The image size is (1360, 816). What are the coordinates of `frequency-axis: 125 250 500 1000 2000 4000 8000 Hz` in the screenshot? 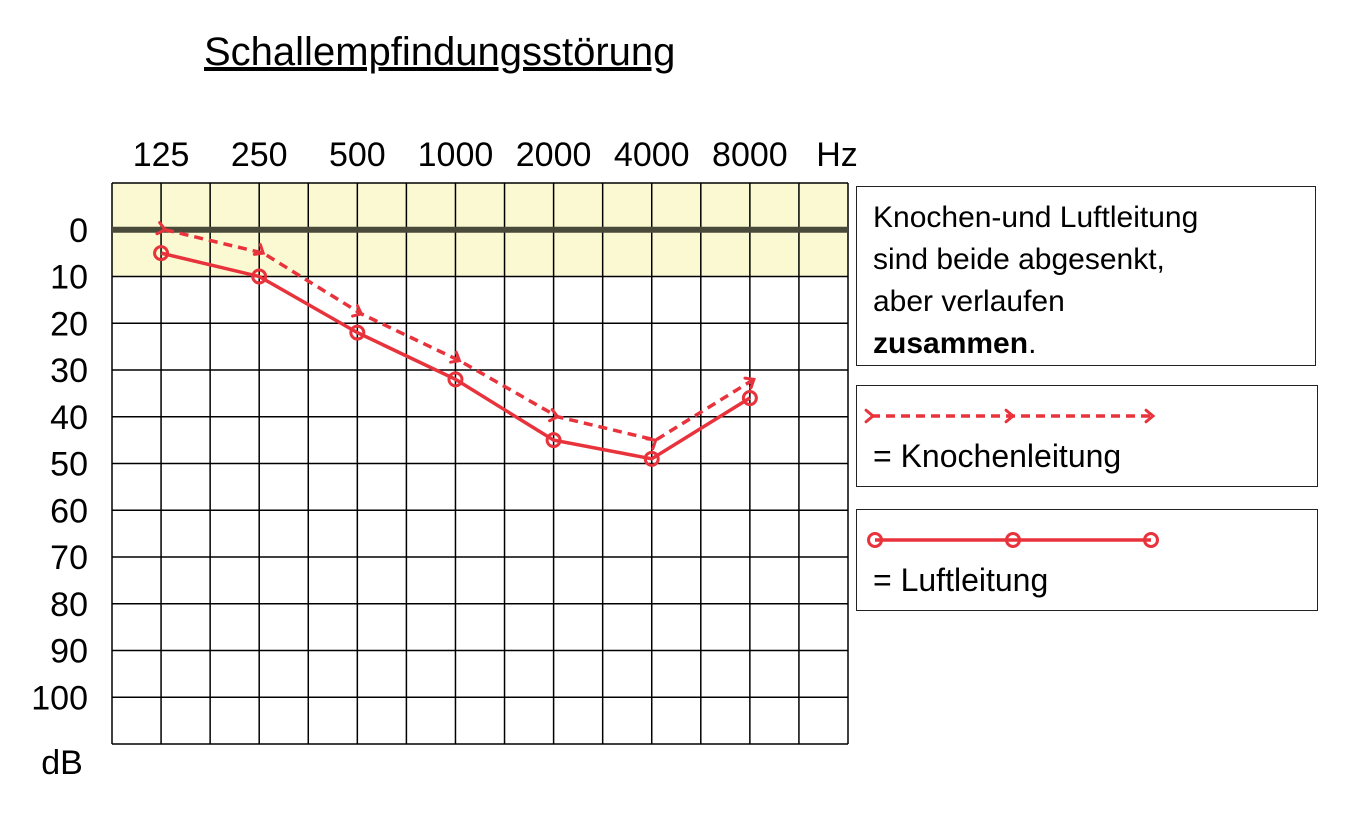 It's located at (495, 155).